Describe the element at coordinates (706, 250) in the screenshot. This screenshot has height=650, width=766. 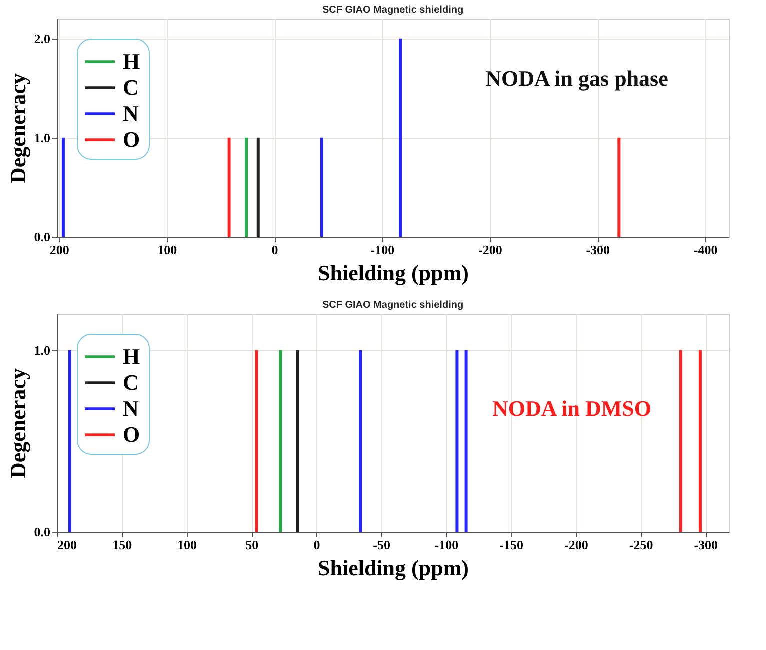
I see `x-tick-label: -400` at that location.